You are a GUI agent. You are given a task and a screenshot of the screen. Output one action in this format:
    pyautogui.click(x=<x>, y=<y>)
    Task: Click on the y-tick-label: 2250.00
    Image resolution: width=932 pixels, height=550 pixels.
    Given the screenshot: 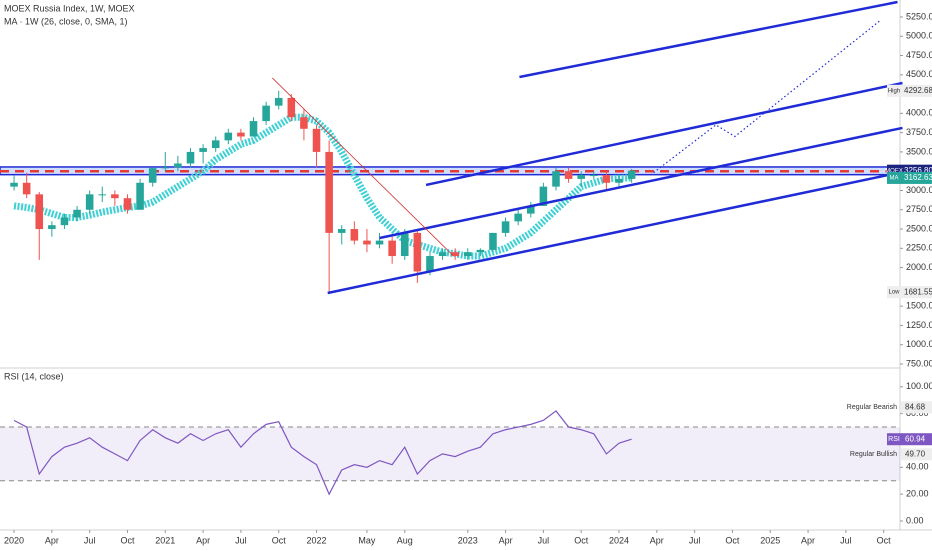 What is the action you would take?
    pyautogui.click(x=919, y=248)
    